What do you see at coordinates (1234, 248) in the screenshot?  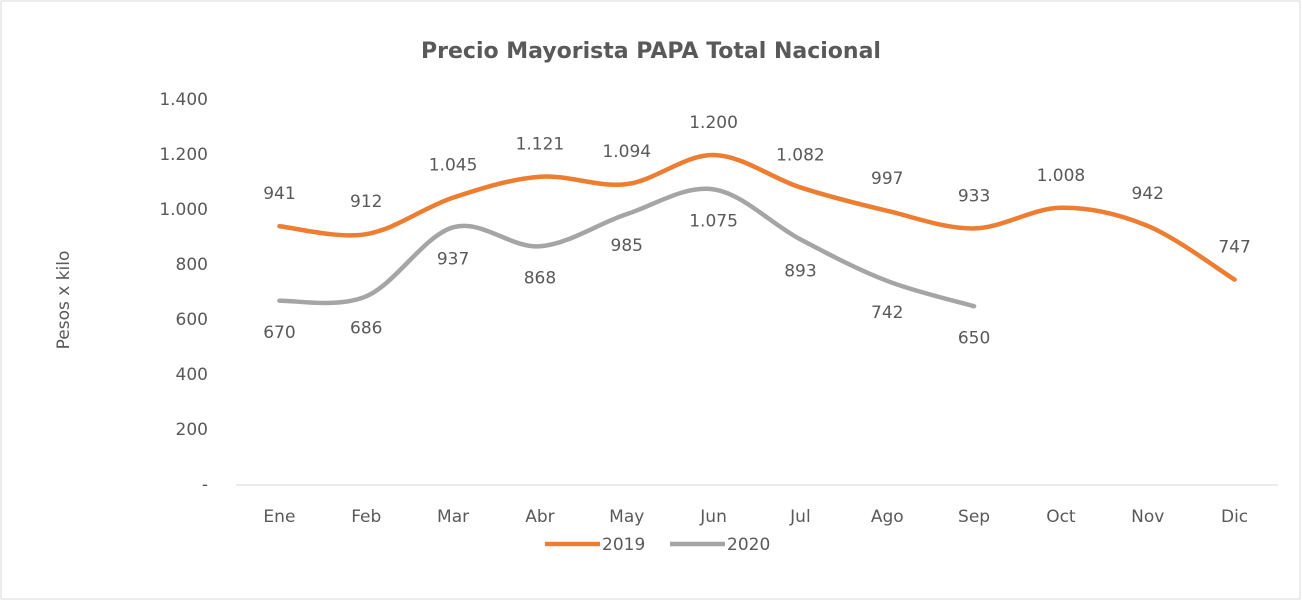 I see `data-label: 747` at bounding box center [1234, 248].